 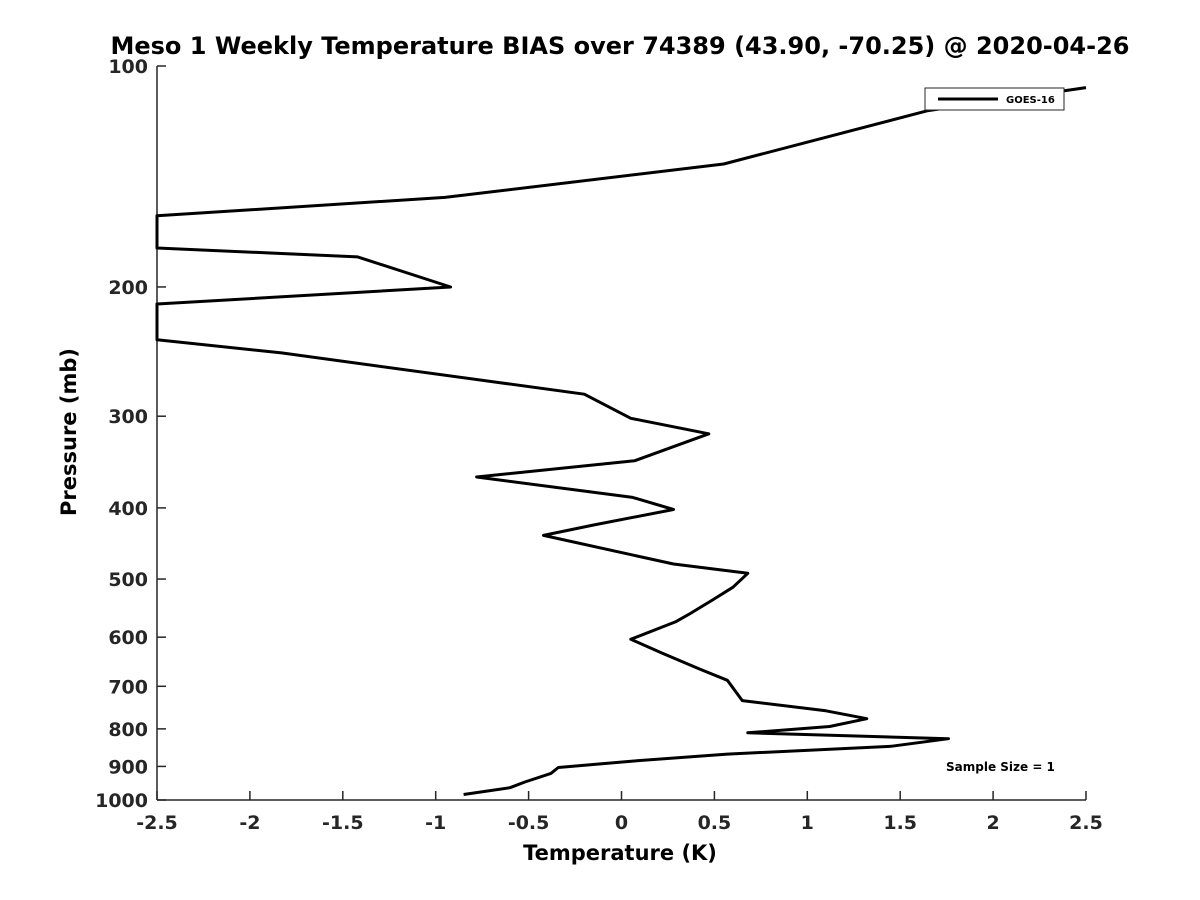 What do you see at coordinates (128, 417) in the screenshot?
I see `y-tick-label: 300` at bounding box center [128, 417].